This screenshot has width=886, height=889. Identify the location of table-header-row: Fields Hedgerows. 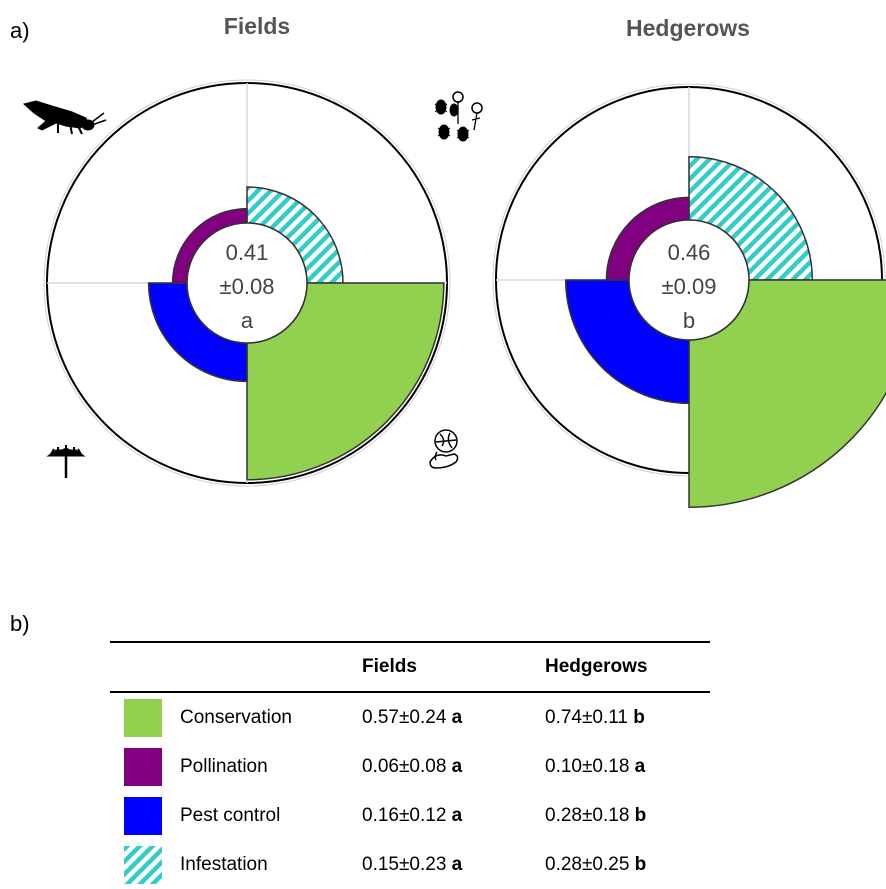
(410, 667).